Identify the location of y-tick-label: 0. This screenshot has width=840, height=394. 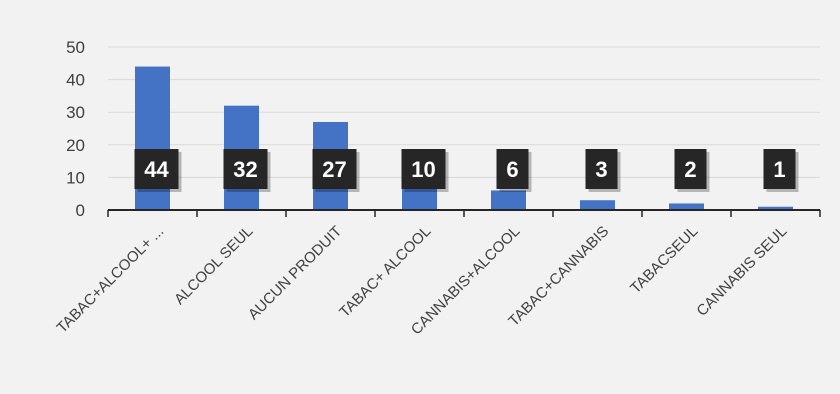
(80, 210).